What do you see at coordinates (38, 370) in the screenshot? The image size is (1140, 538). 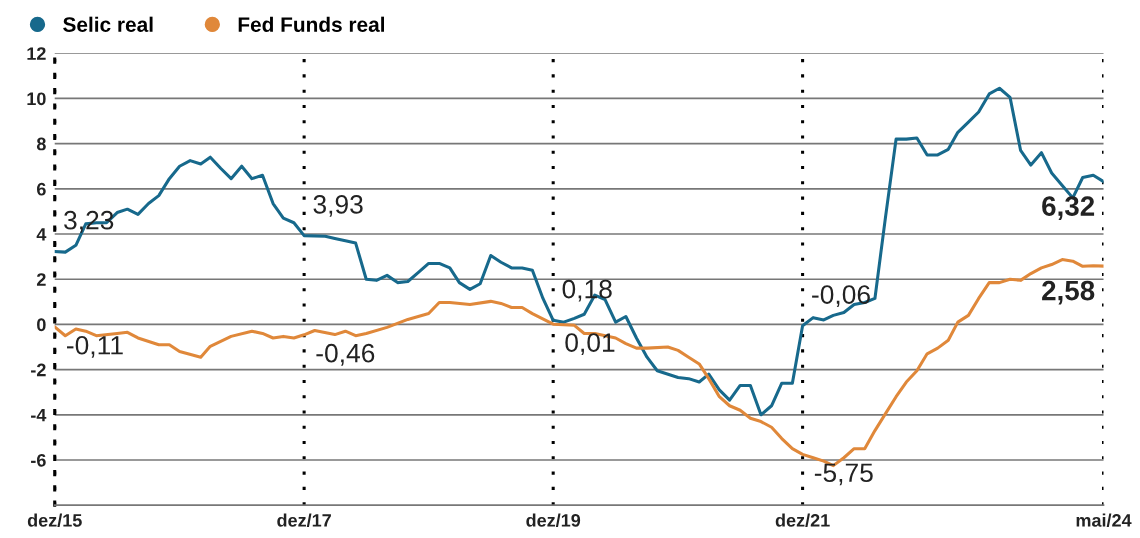 I see `y-tick-label: -2` at bounding box center [38, 370].